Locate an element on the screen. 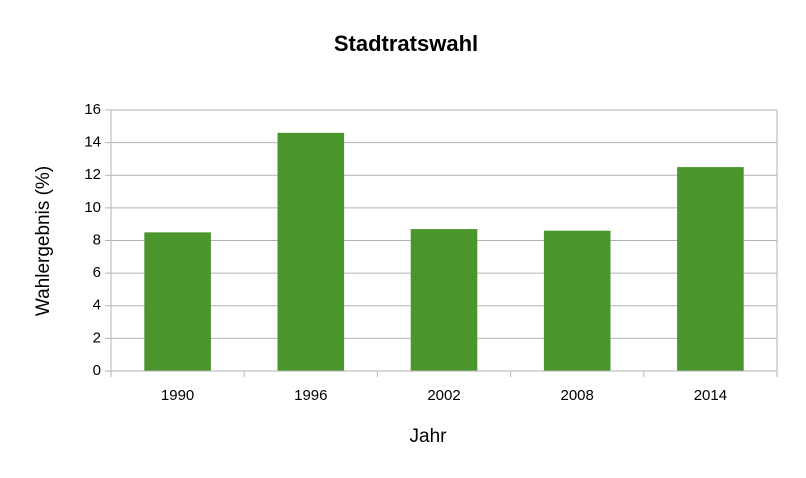  y-tick-label: 12 is located at coordinates (92, 174).